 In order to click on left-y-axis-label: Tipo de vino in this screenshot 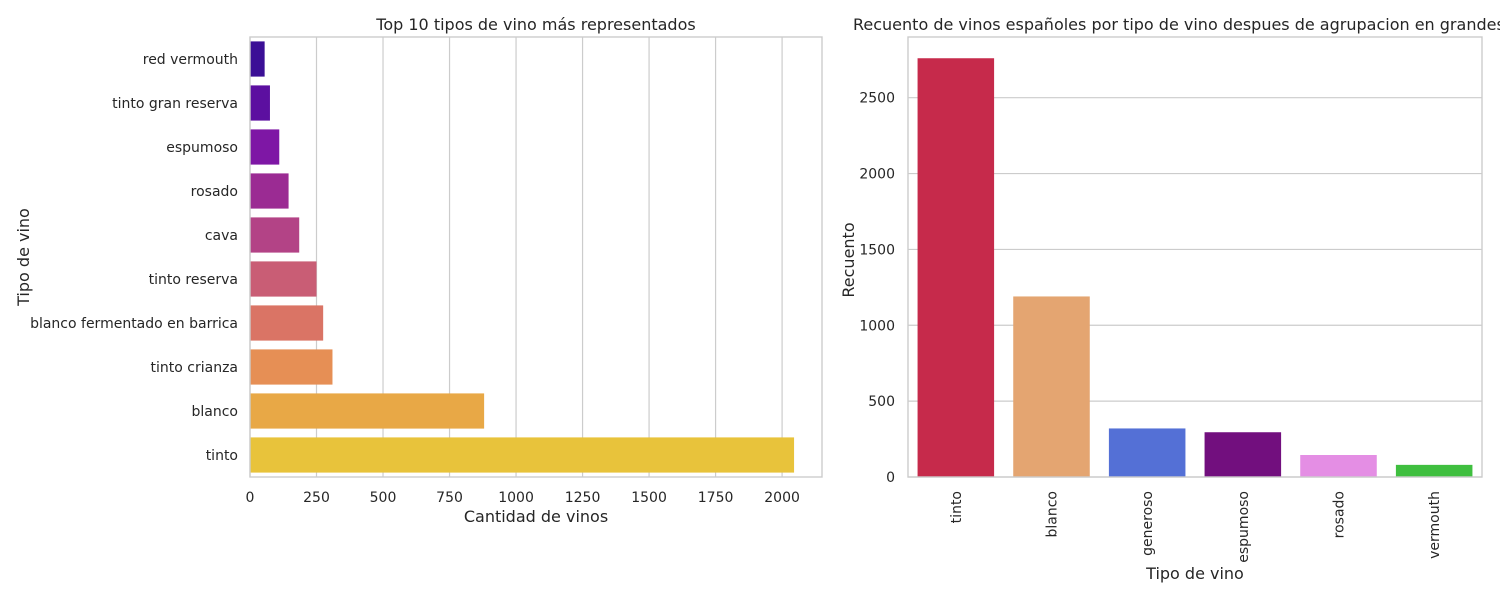, I will do `click(23, 257)`.